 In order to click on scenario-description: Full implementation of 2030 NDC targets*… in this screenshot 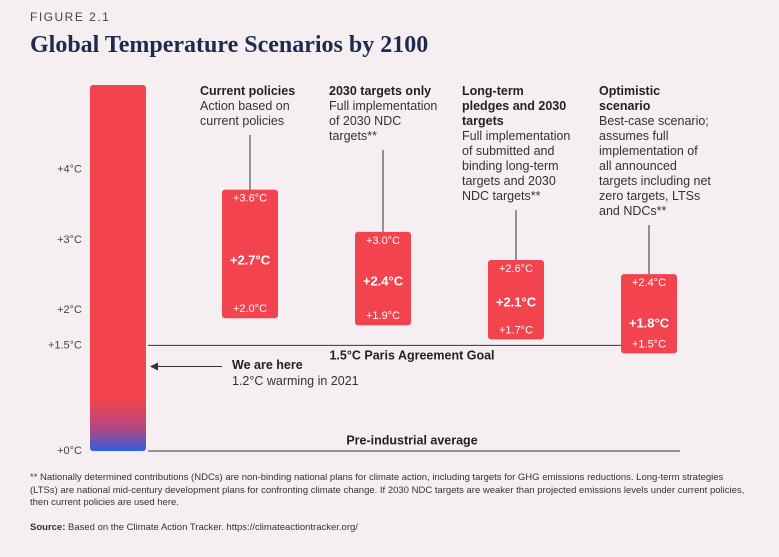, I will do `click(383, 121)`.